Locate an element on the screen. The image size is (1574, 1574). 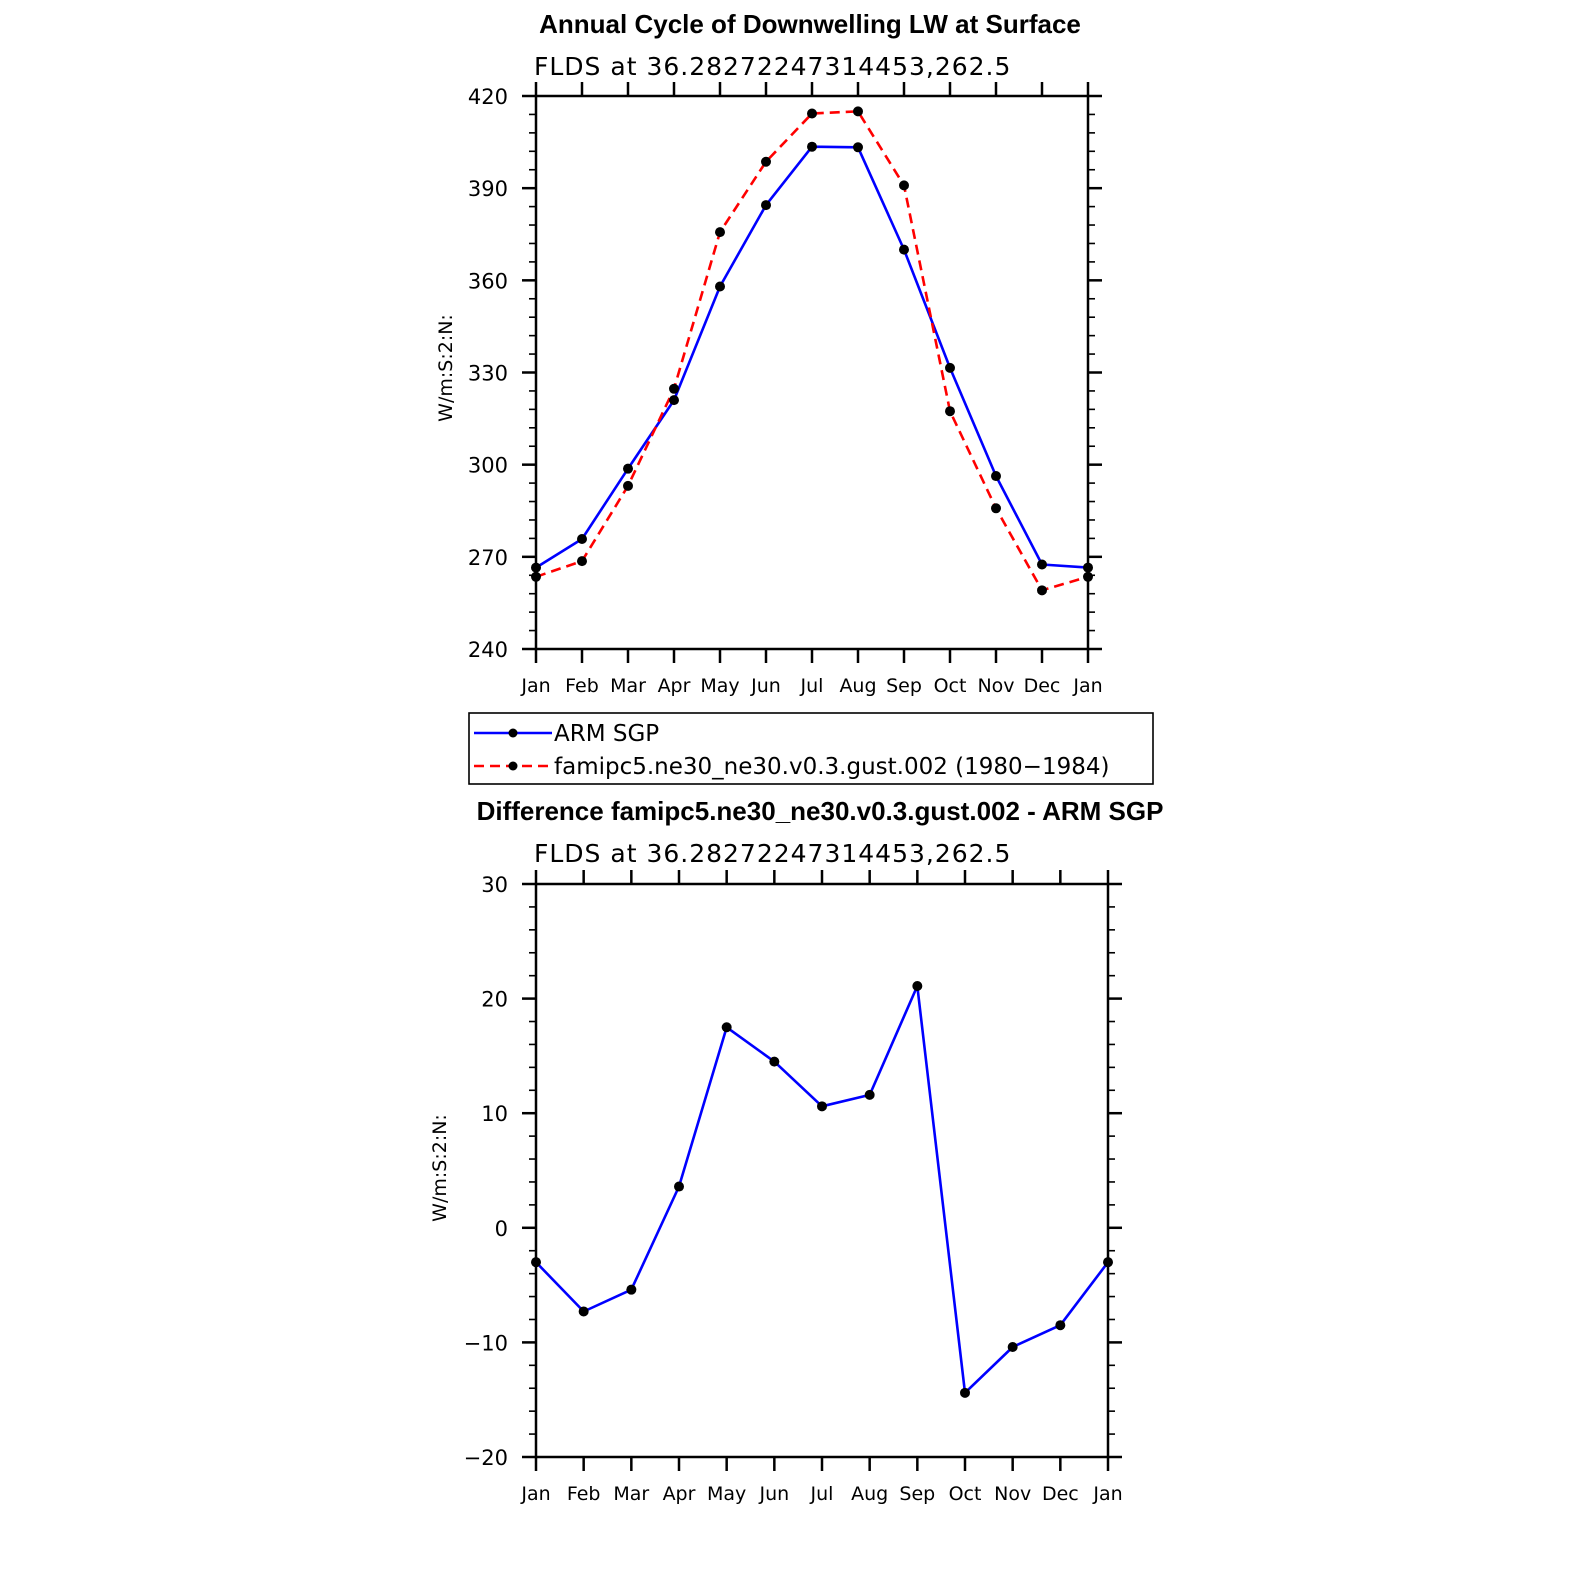
y-tick-label: −20 is located at coordinates (486, 1458).